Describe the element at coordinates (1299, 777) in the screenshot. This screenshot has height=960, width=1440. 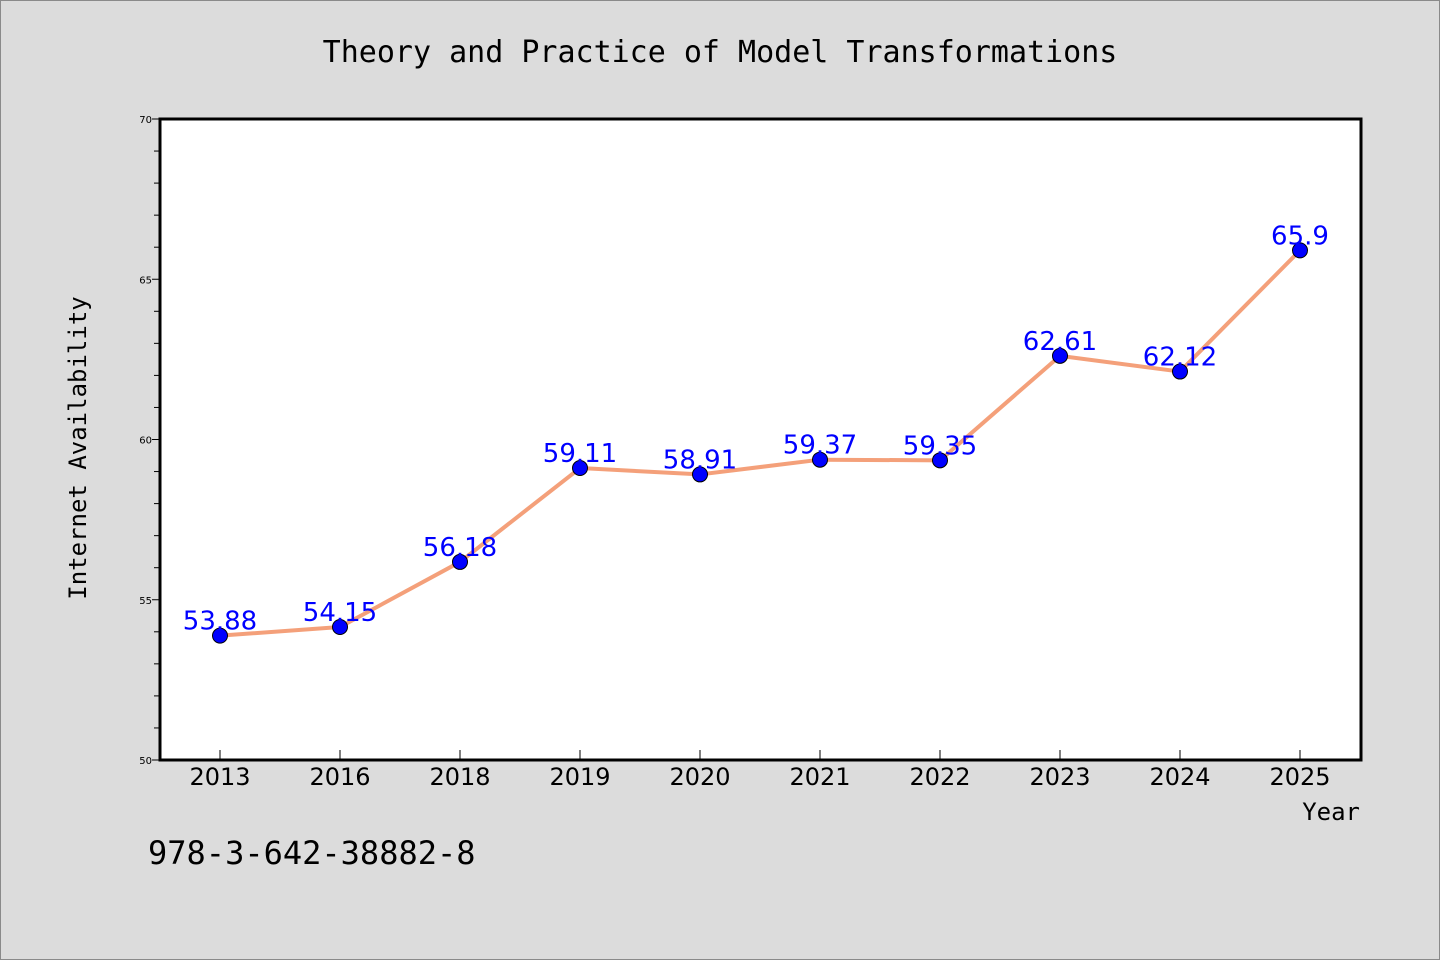
I see `x-tick-label: 2025` at that location.